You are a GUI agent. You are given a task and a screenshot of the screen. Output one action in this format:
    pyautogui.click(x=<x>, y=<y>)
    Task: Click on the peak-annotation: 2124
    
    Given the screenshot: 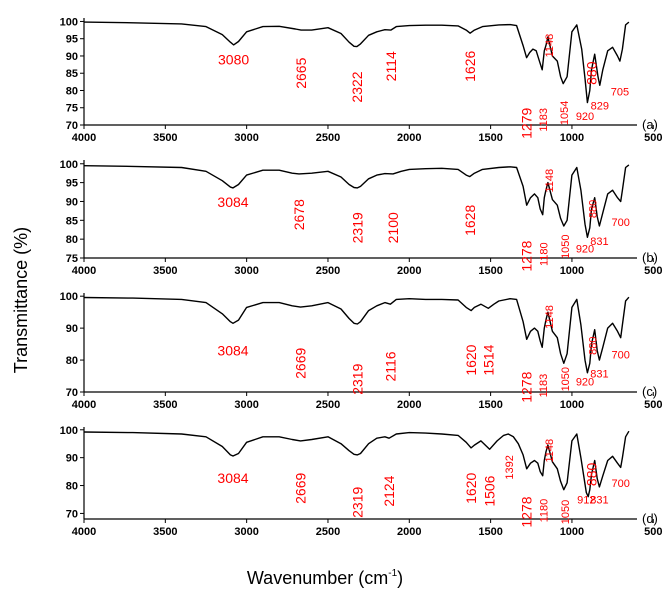 What is the action you would take?
    pyautogui.click(x=389, y=490)
    